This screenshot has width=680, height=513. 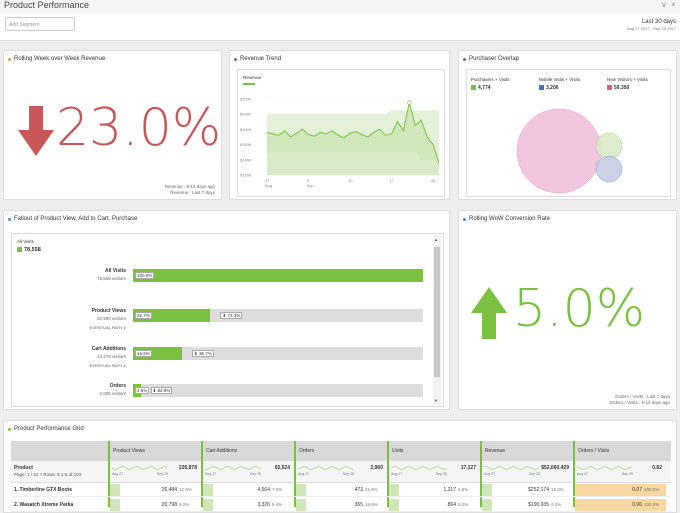 I want to click on grid-cell-percent: 15.3%, so click(x=557, y=489).